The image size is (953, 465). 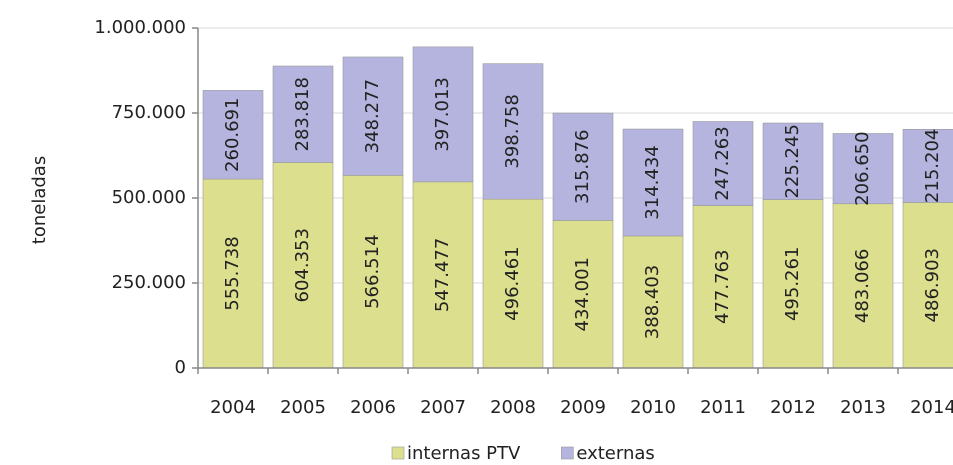 I want to click on value-label: 434.001, so click(x=582, y=294).